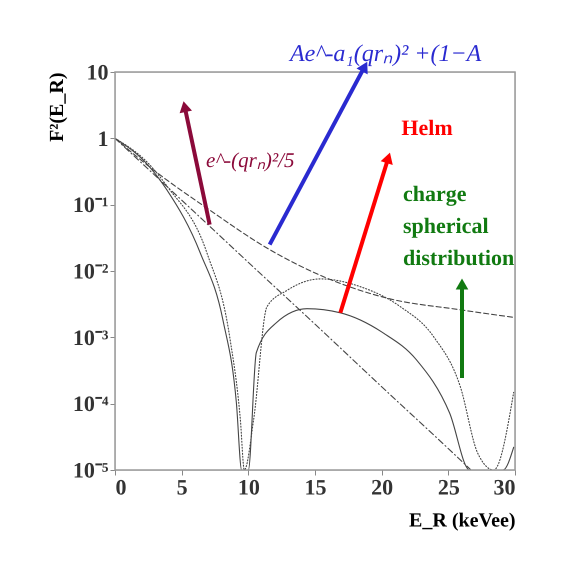 The image size is (563, 571). Describe the element at coordinates (249, 487) in the screenshot. I see `x-tick-label: 10` at that location.